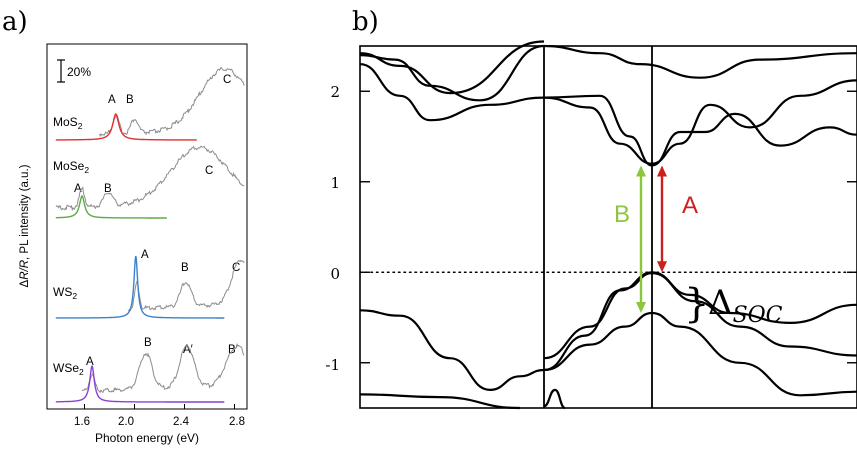 The width and height of the screenshot is (857, 450). I want to click on delta-soc-label: ΔSOC, so click(745, 305).